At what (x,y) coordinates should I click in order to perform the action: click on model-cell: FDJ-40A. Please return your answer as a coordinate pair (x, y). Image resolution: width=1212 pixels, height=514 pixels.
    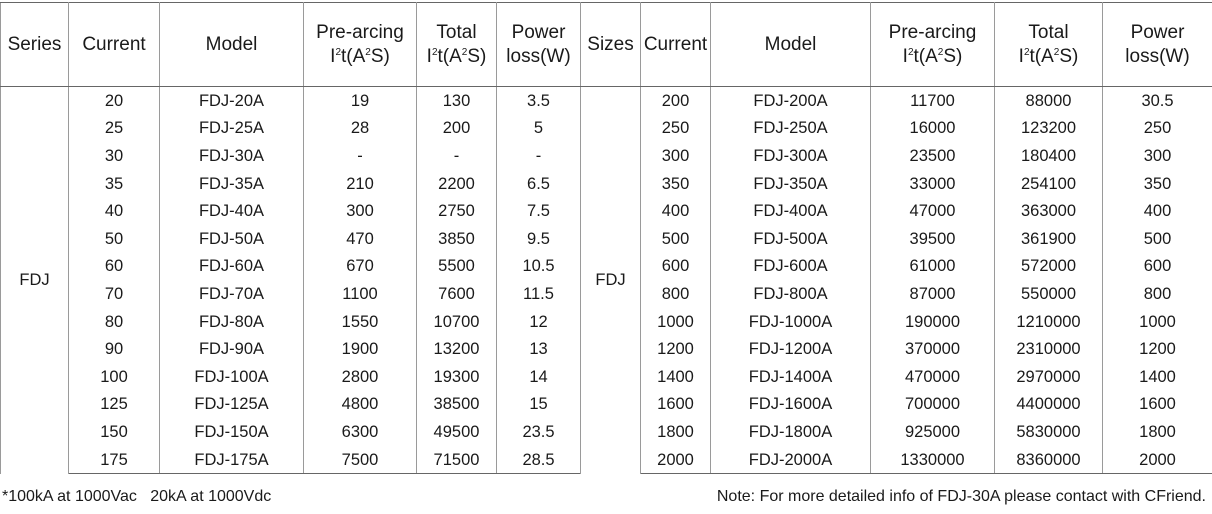
    Looking at the image, I should click on (231, 211).